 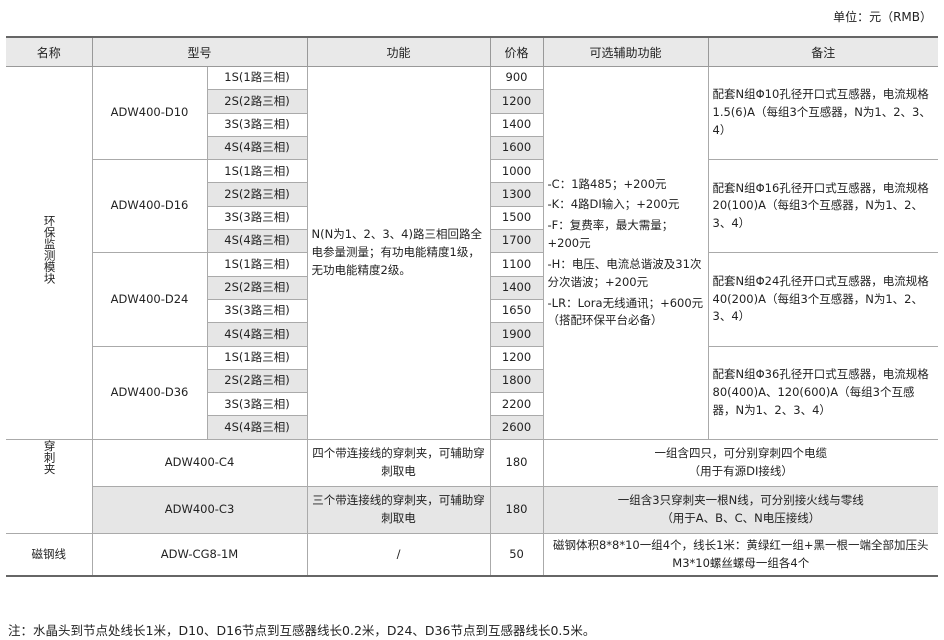 What do you see at coordinates (624, 272) in the screenshot?
I see `aux-item: -H：电压、电流总谐波及31次分次谐波；+200元` at bounding box center [624, 272].